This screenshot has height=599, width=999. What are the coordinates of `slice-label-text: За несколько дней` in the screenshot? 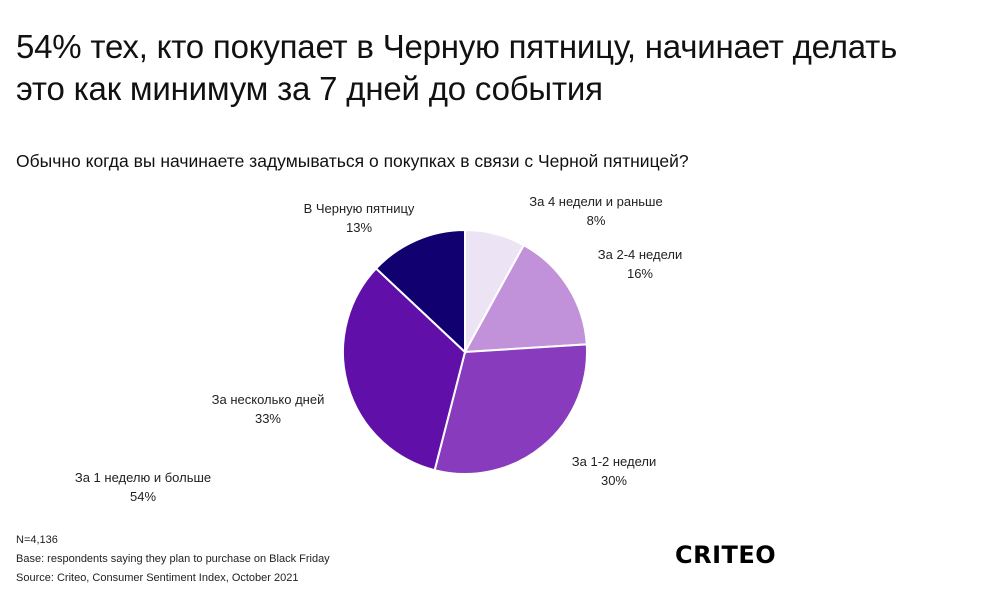 It's located at (268, 399).